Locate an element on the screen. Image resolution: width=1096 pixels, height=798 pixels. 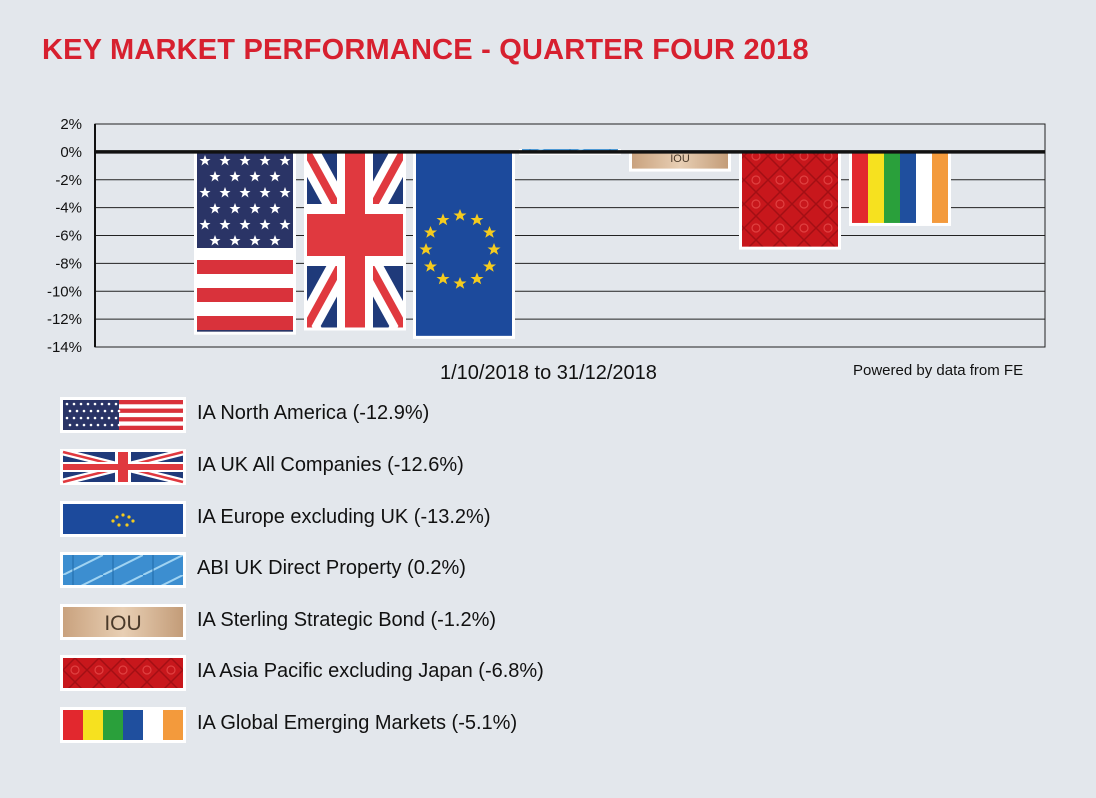
legend-item-asia-pattern: IA Asia Pacific excluding Japan (-6.8%) is located at coordinates (410, 673).